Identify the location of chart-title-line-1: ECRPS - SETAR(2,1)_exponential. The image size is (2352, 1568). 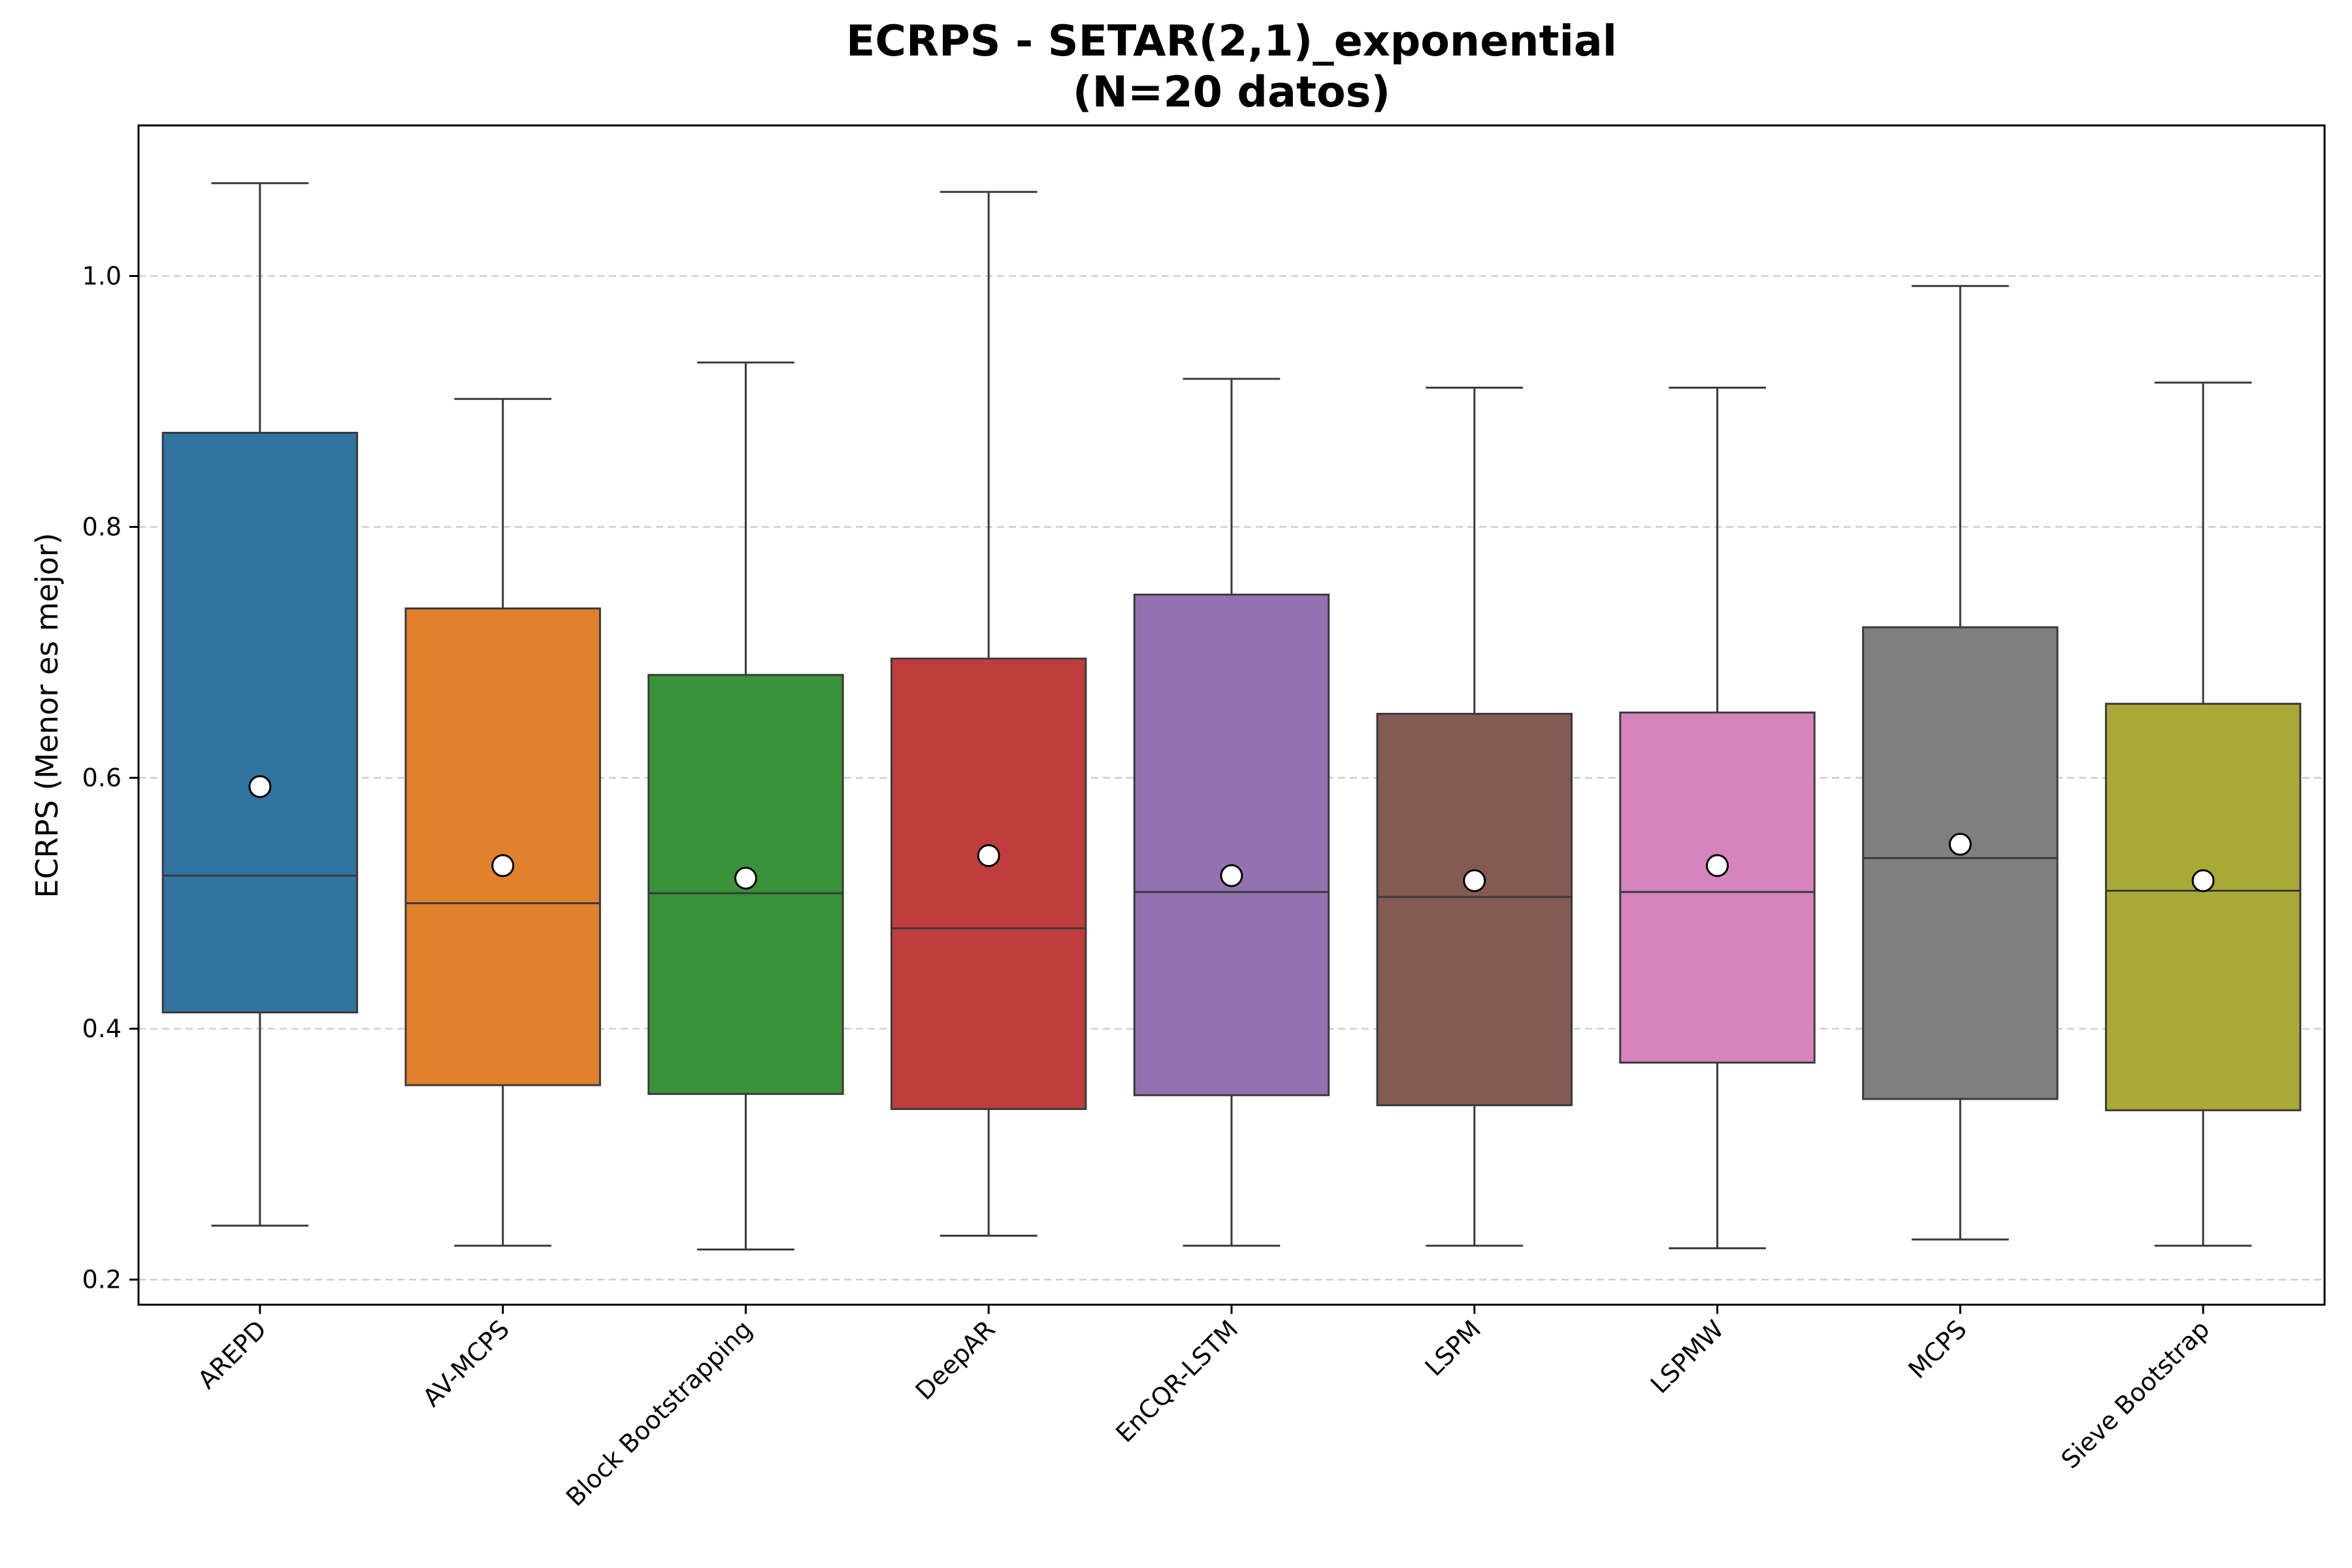
(1231, 41).